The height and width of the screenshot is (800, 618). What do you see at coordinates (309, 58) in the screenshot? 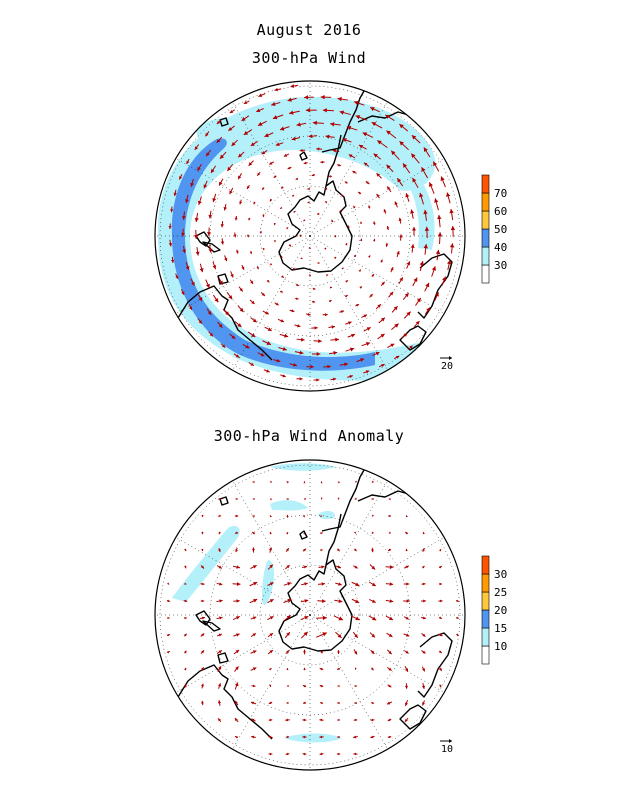
I see `panel1-title: 300-hPa Wind` at bounding box center [309, 58].